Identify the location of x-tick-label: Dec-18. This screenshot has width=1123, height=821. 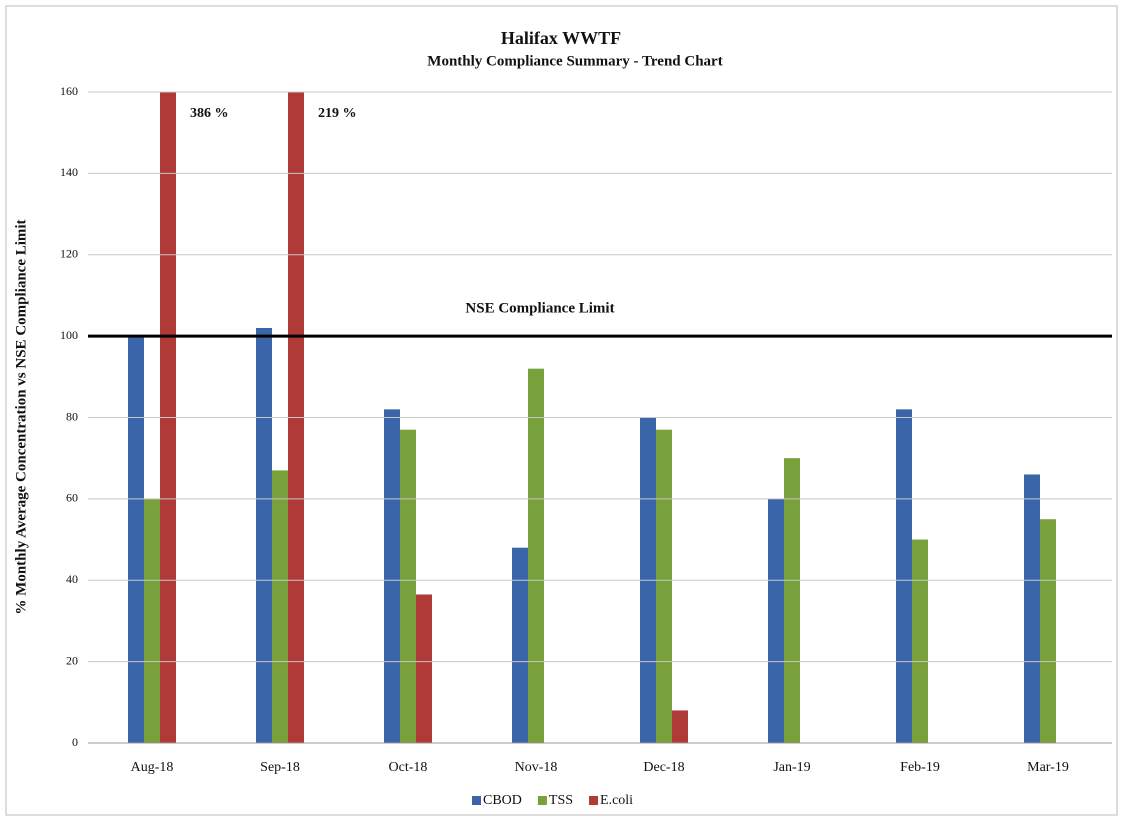
(663, 767).